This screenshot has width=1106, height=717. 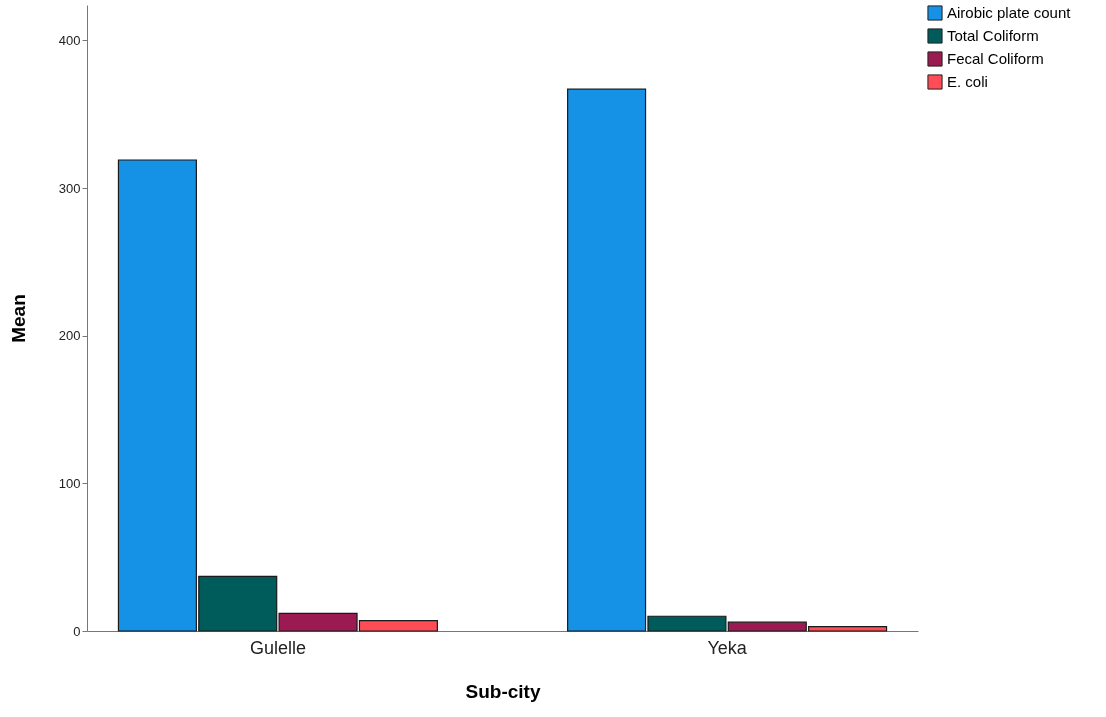 I want to click on y-axis-title: Mean, so click(x=18, y=318).